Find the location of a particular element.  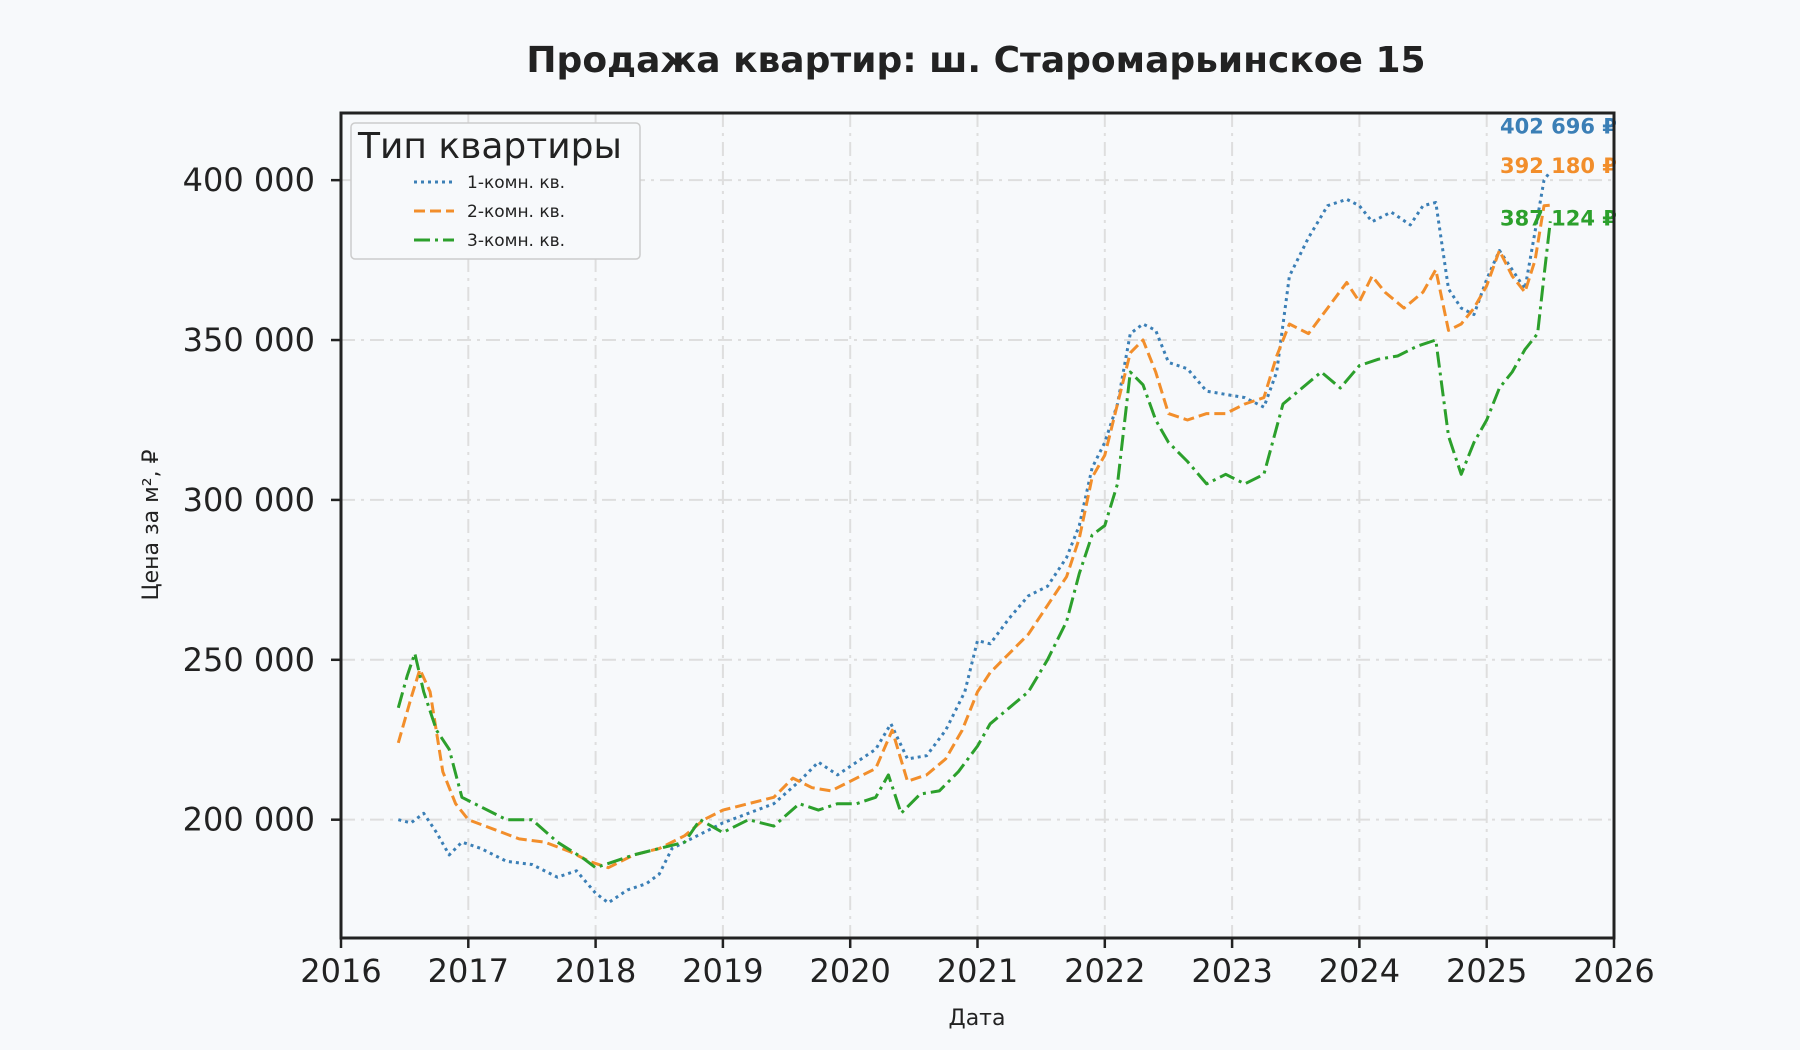

y-tick-label: 300 000 is located at coordinates (249, 500).